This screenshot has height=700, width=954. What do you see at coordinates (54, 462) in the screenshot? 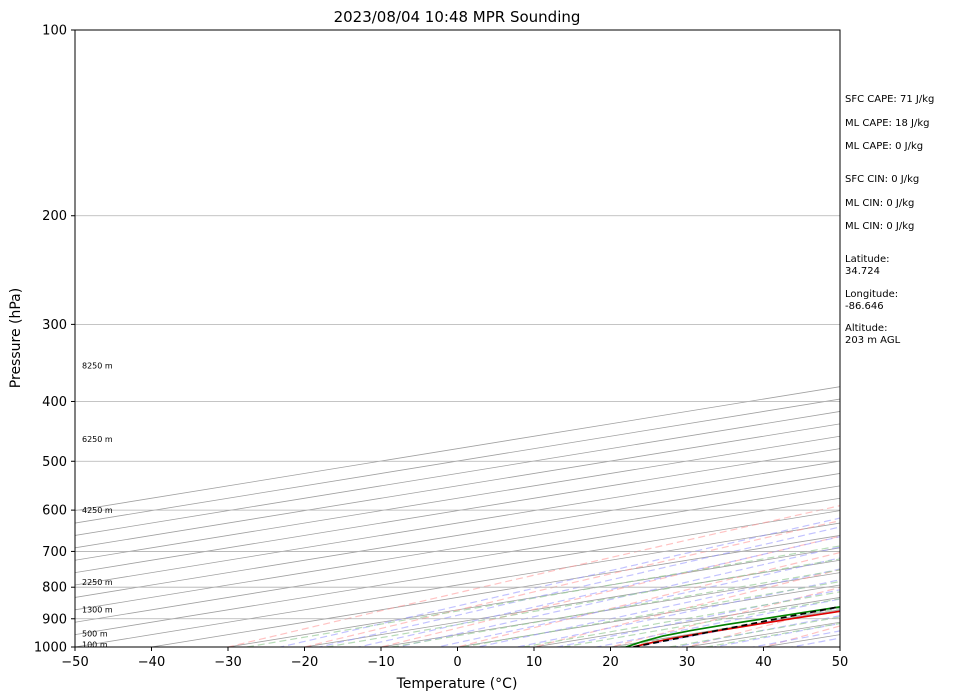
I see `y-tick-label: 500` at bounding box center [54, 462].